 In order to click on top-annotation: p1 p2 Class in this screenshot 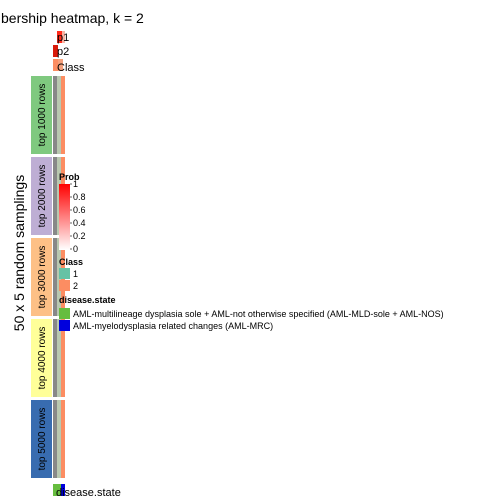, I will do `click(69, 52)`.